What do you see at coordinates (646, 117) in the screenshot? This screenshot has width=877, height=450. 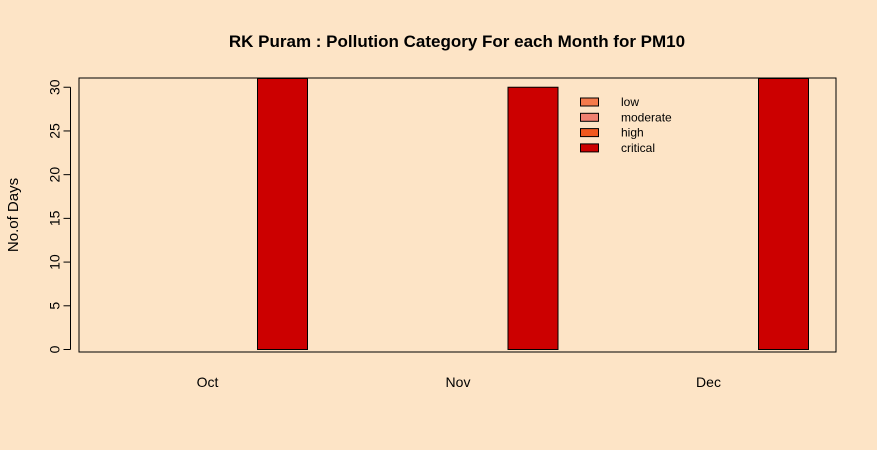 I see `legend-label-moderate: moderate` at bounding box center [646, 117].